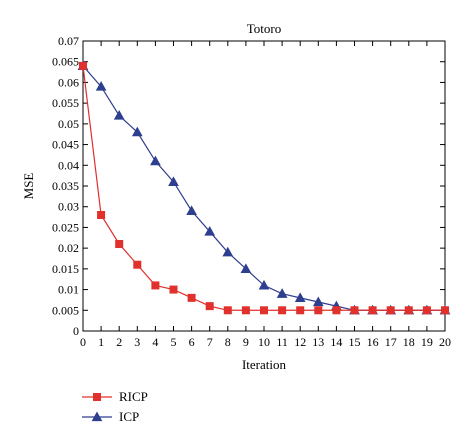  What do you see at coordinates (228, 342) in the screenshot?
I see `x-tick-label: 8` at bounding box center [228, 342].